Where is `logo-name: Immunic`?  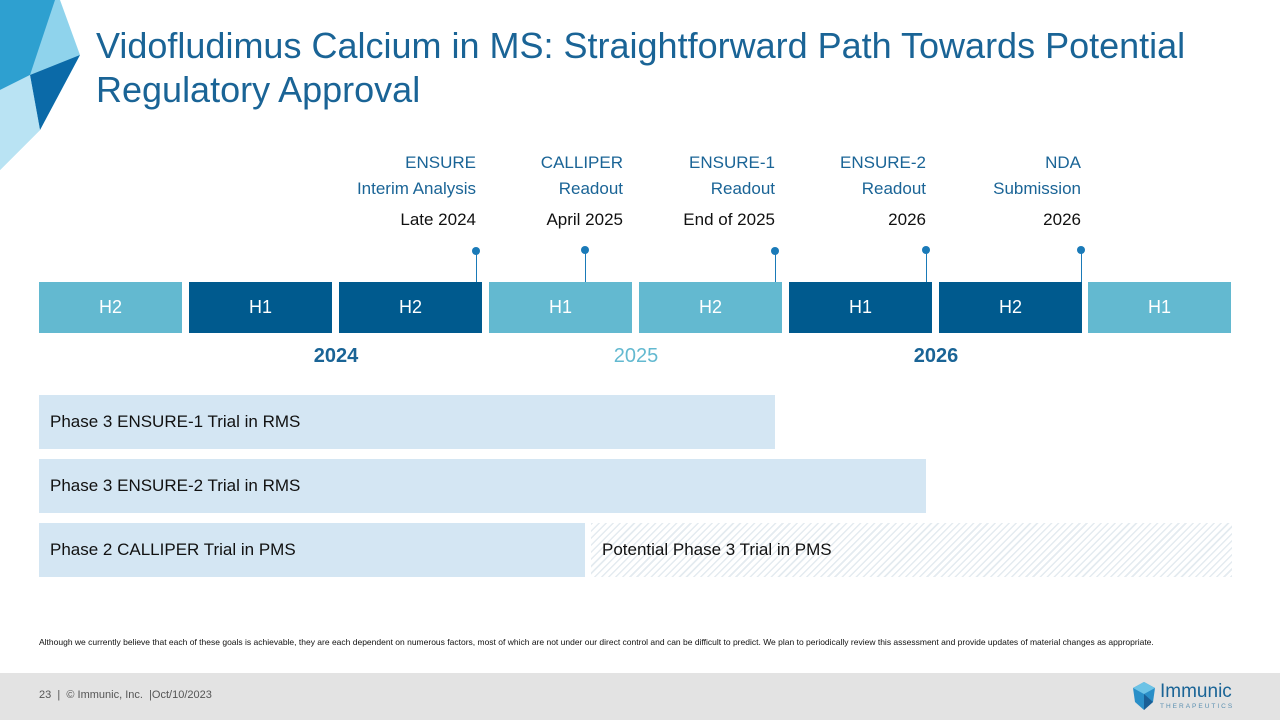 logo-name: Immunic is located at coordinates (1196, 691).